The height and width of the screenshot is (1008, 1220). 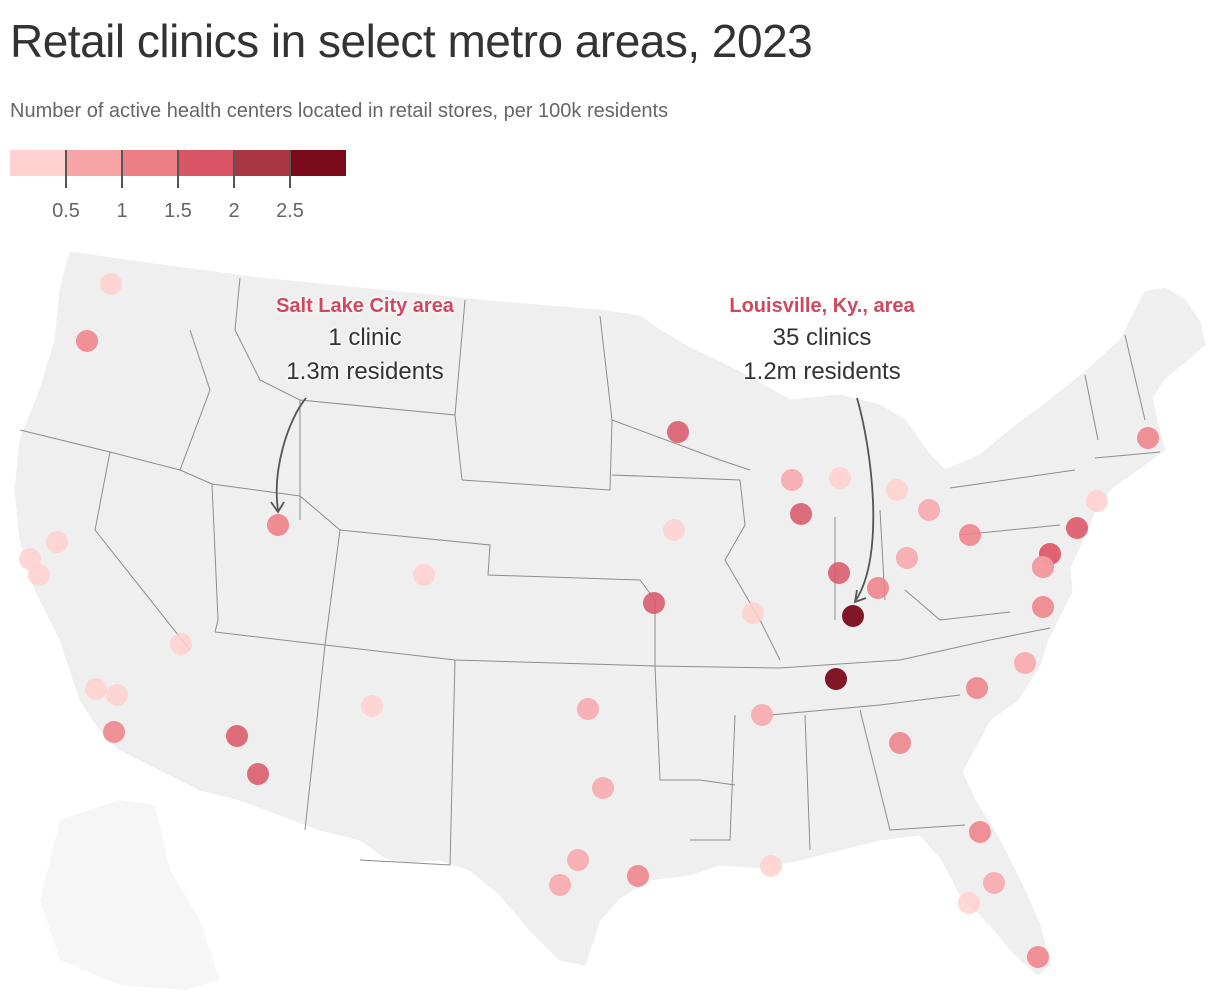 I want to click on salt-lake-arrowhead, so click(x=277, y=507).